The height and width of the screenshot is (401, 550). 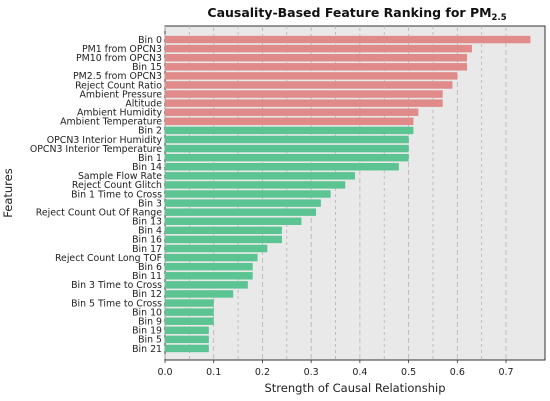 I want to click on x-tick-label: 0.0, so click(x=164, y=372).